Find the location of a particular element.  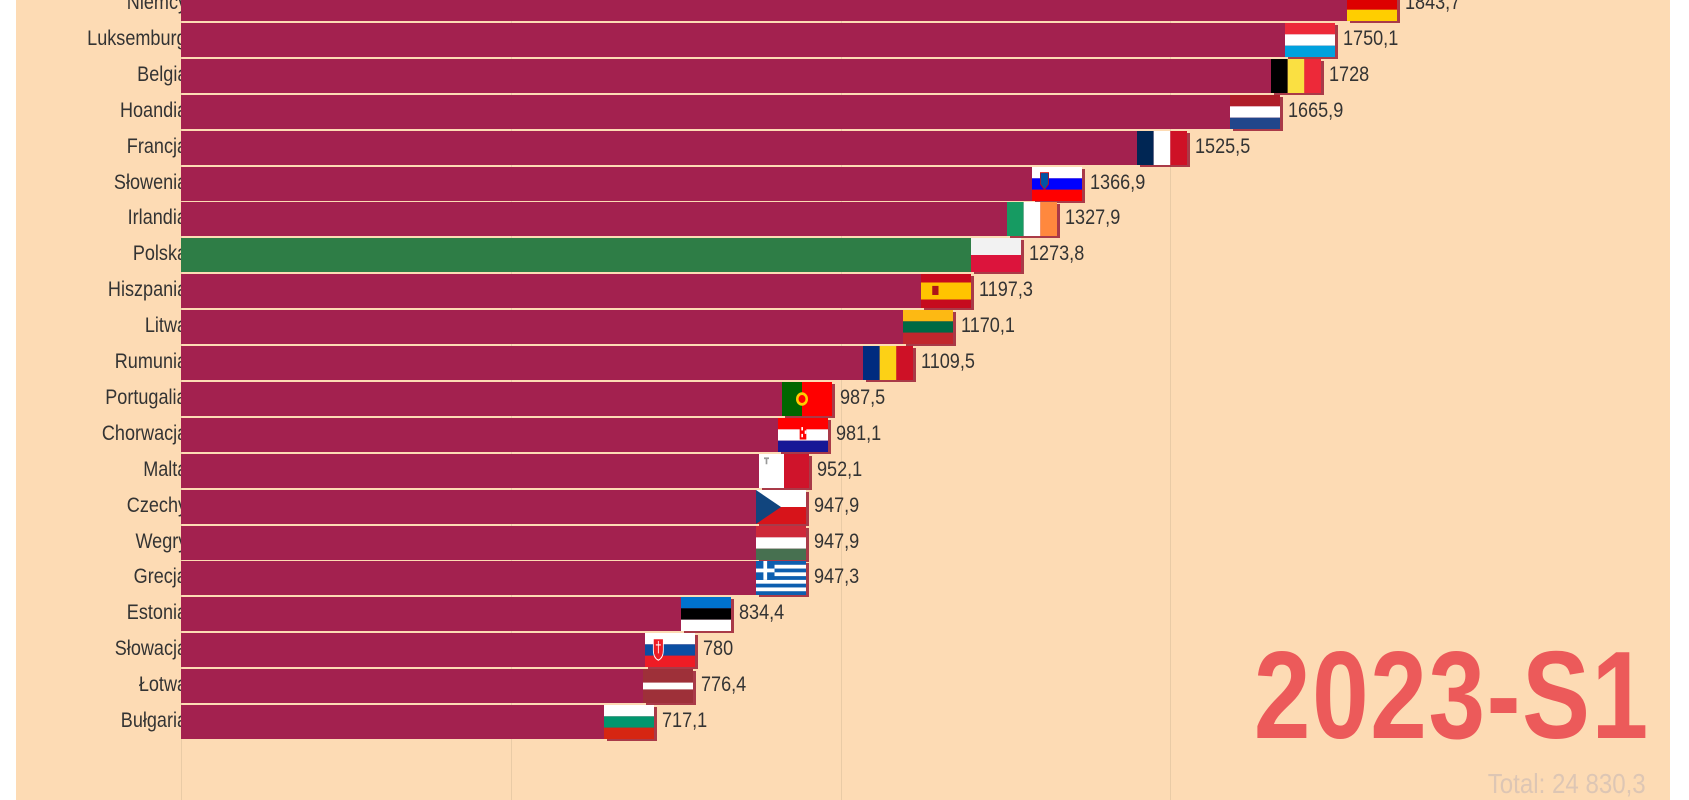

category-label: Hoandia is located at coordinates (153, 110).